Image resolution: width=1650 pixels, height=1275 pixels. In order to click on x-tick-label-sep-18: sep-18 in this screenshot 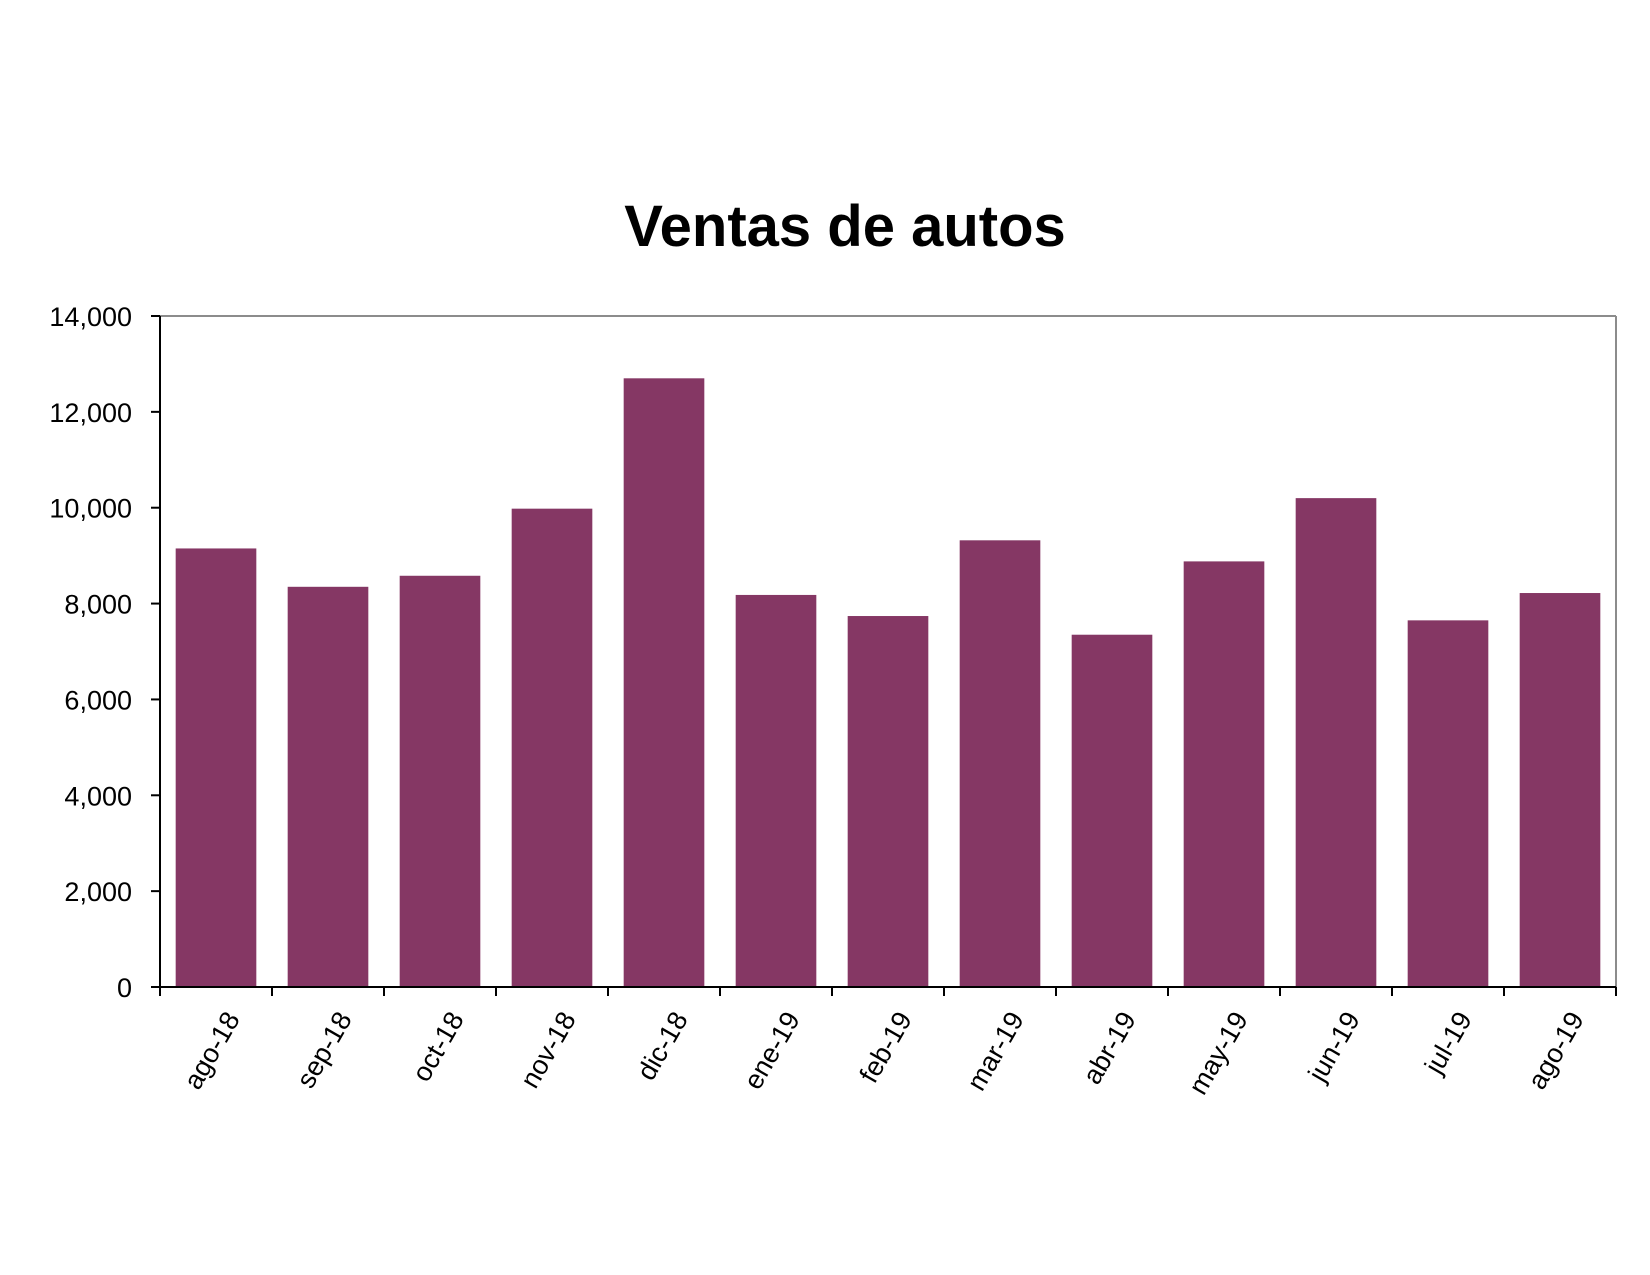, I will do `click(324, 1050)`.